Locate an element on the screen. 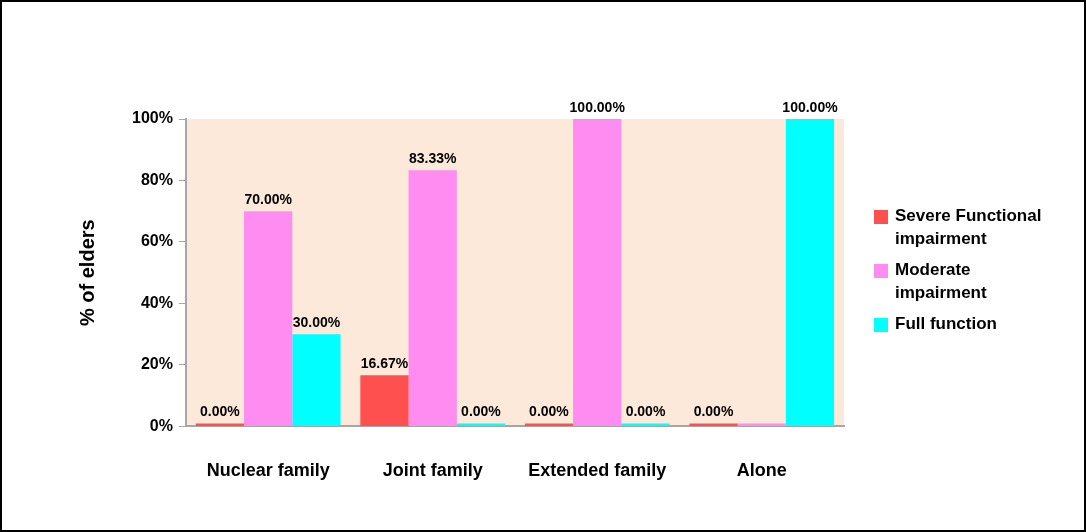  y-tick-label: 40% is located at coordinates (156, 302).